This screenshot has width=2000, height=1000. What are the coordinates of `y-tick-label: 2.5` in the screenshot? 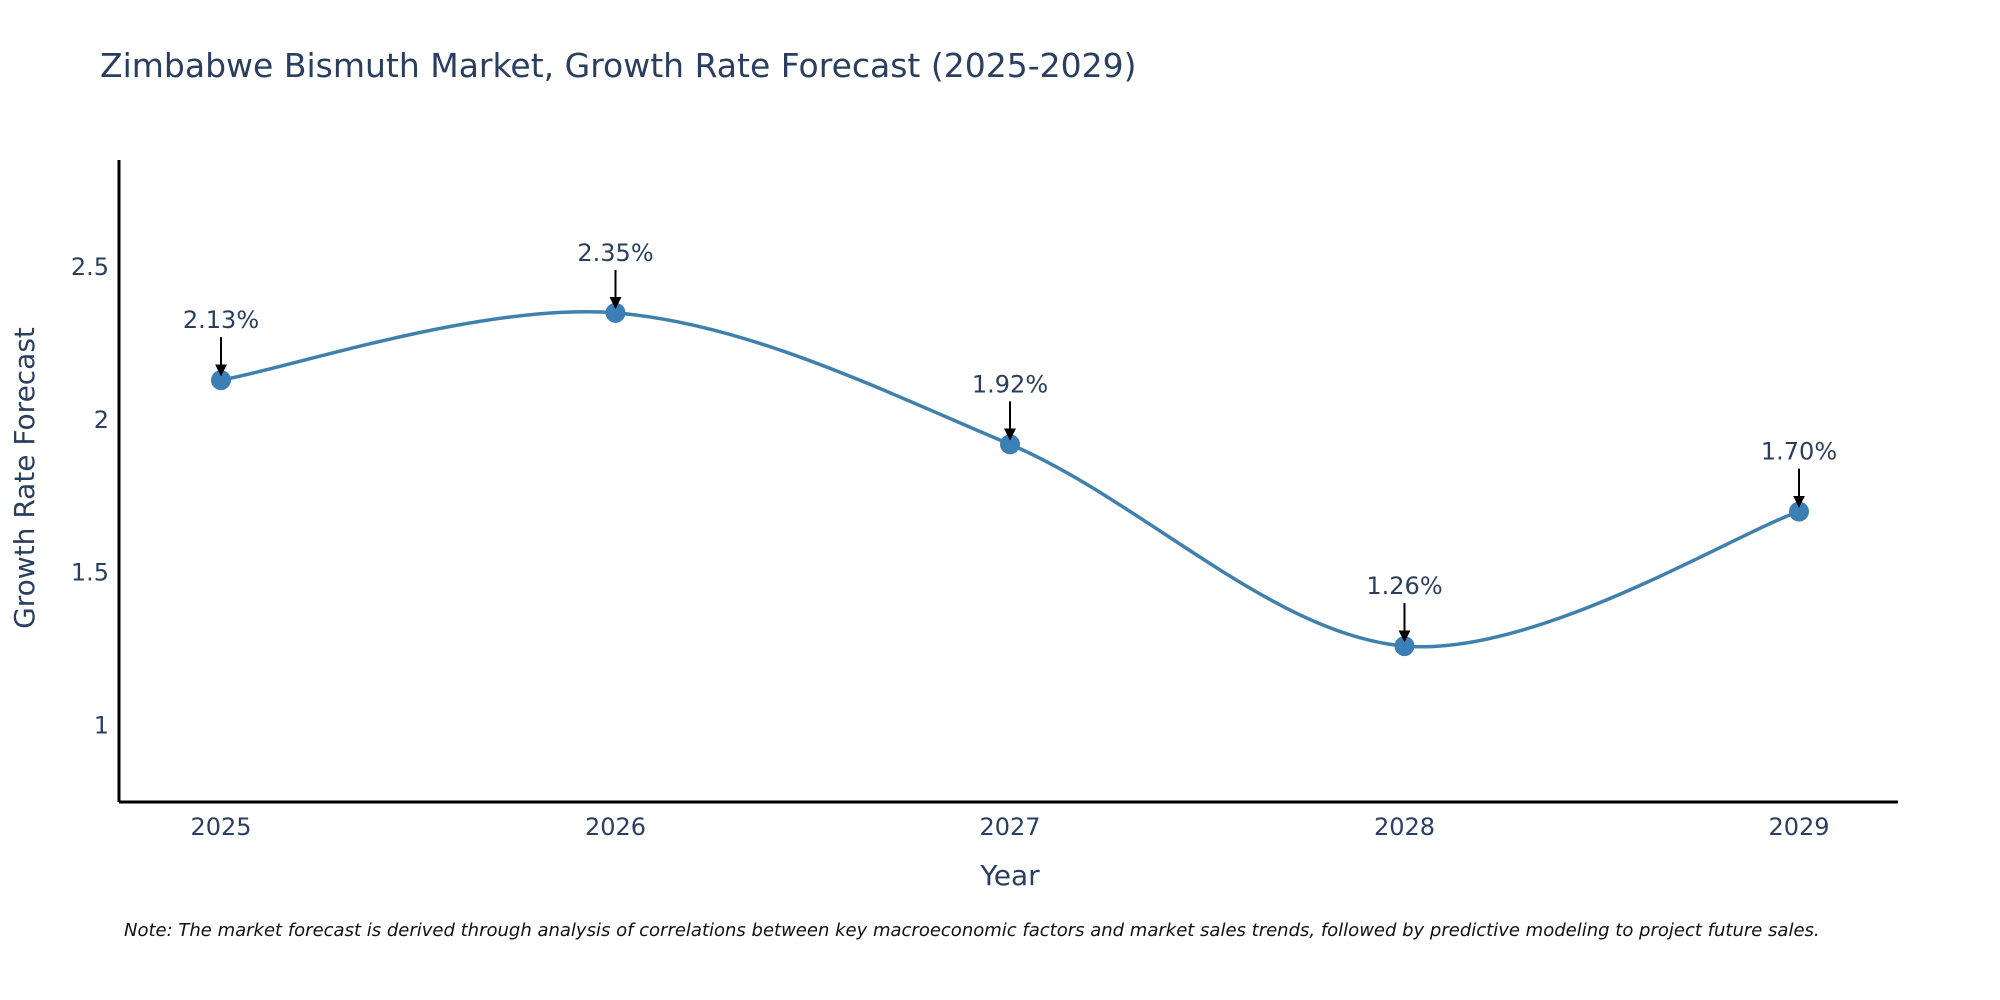 It's located at (90, 267).